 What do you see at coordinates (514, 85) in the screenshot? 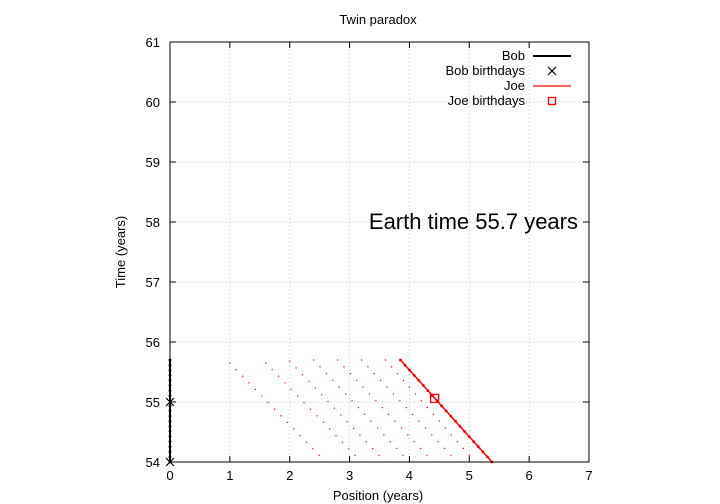
I see `legend-label: Joe` at bounding box center [514, 85].